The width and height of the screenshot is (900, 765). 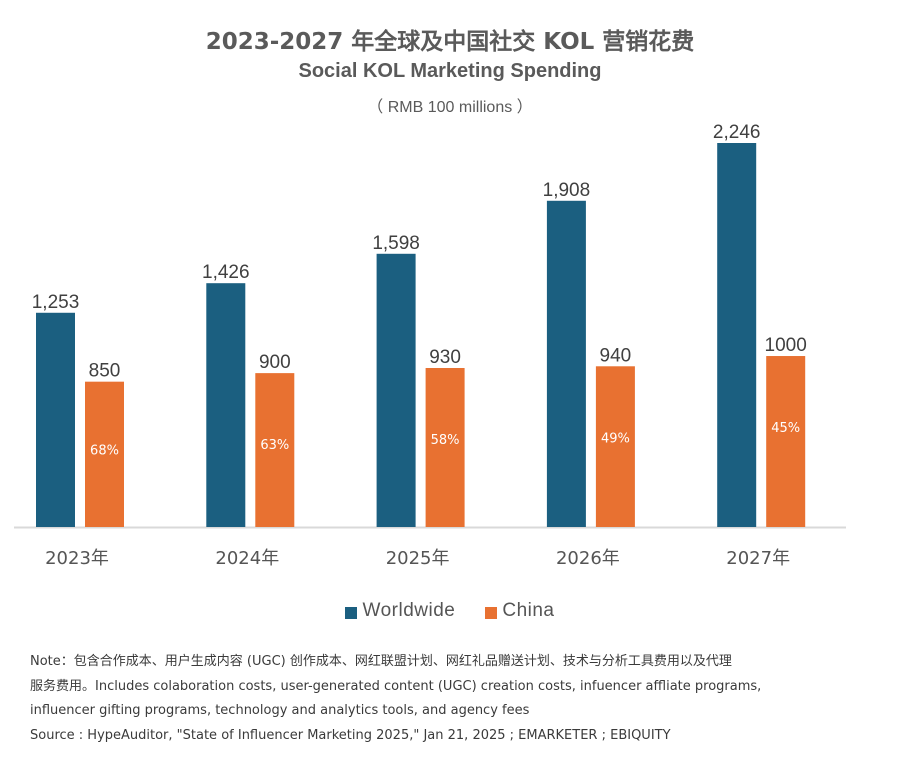 What do you see at coordinates (450, 42) in the screenshot?
I see `chart-title: 2023-2027 年全球及中国社交 KOL 营销花费` at bounding box center [450, 42].